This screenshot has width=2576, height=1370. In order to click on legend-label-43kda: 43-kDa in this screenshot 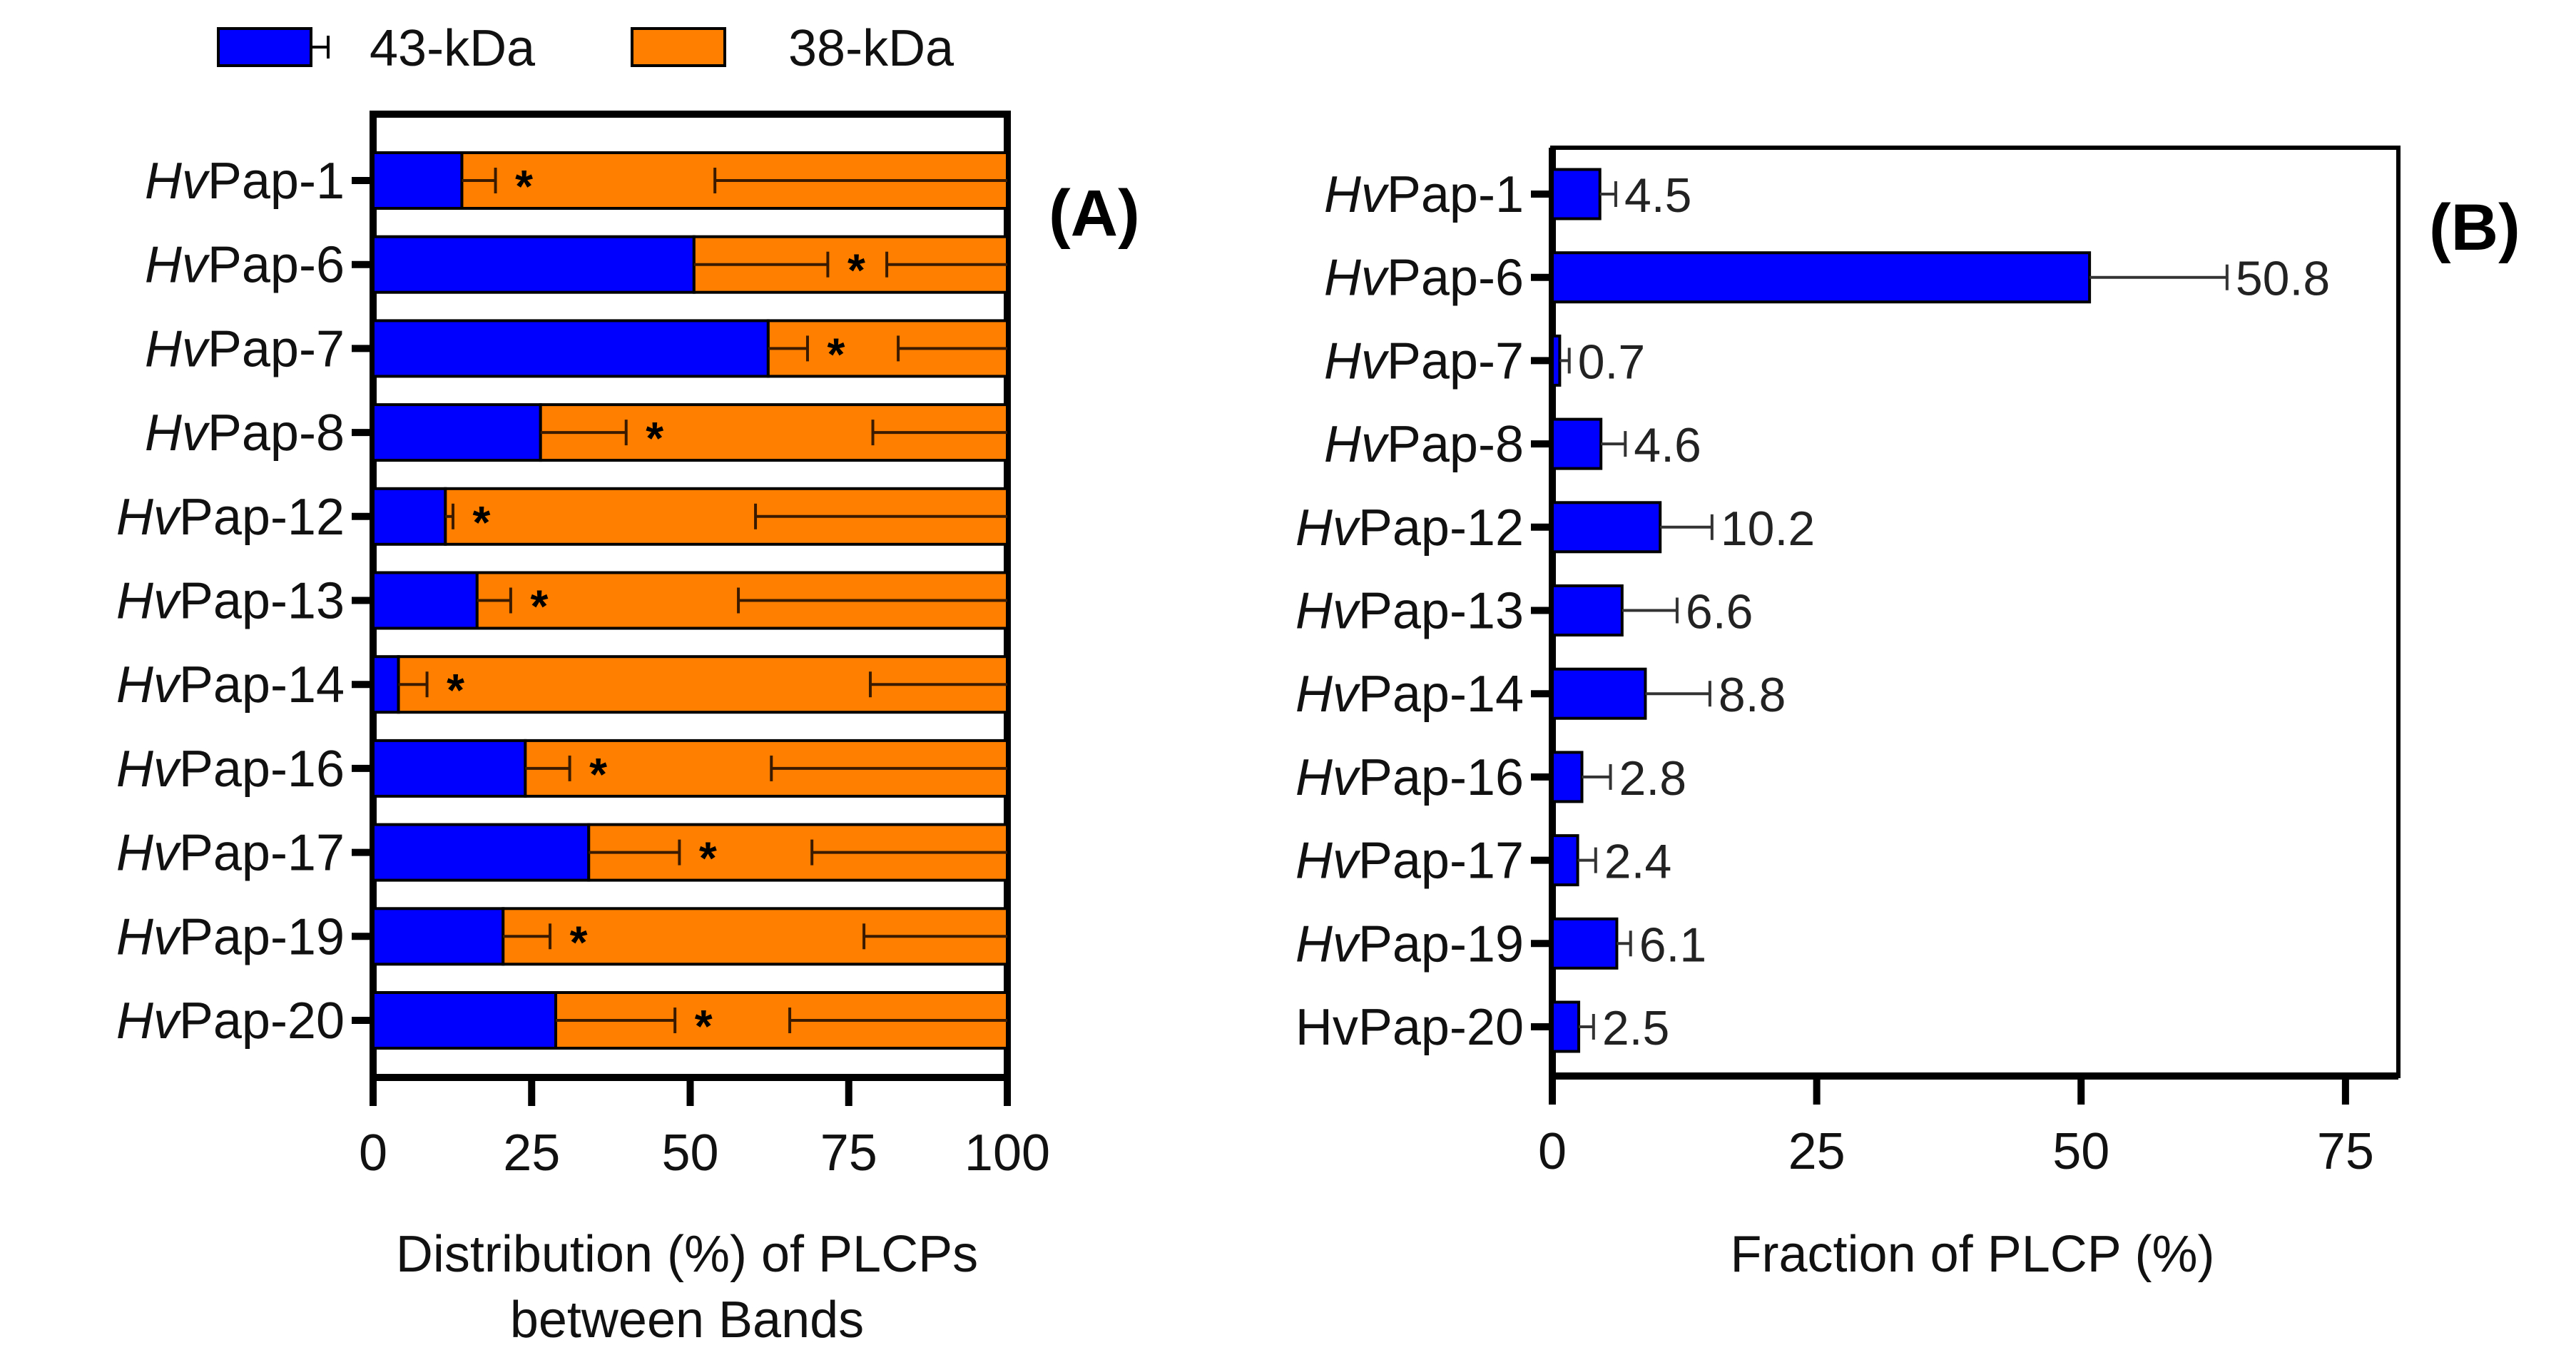, I will do `click(453, 48)`.